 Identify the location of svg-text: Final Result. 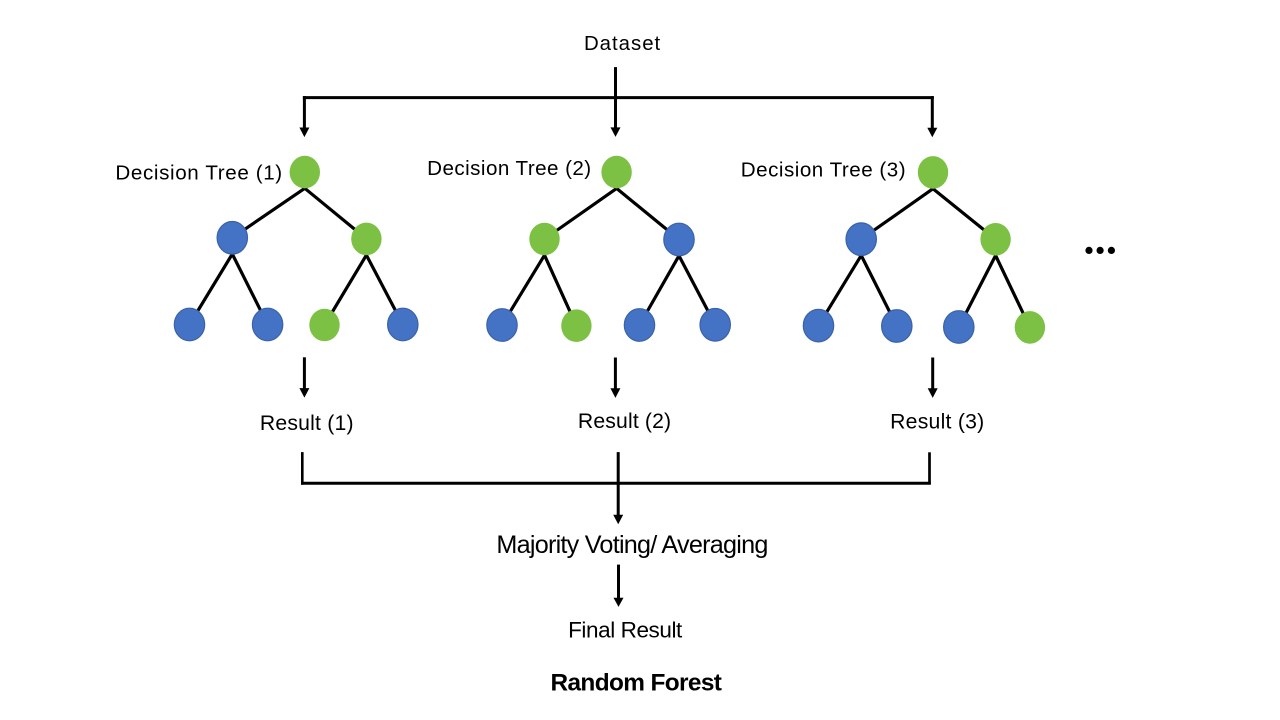
(625, 630).